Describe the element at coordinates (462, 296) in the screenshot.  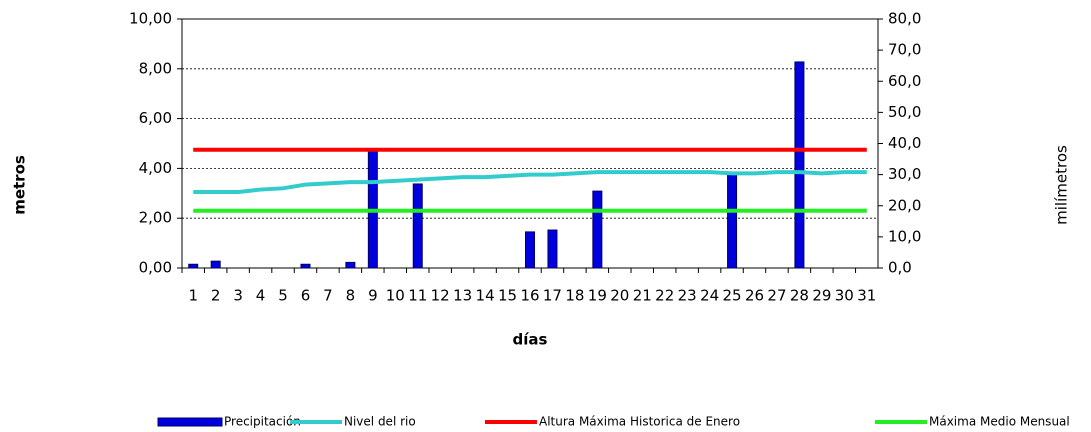
I see `x-tick-label: 13` at that location.